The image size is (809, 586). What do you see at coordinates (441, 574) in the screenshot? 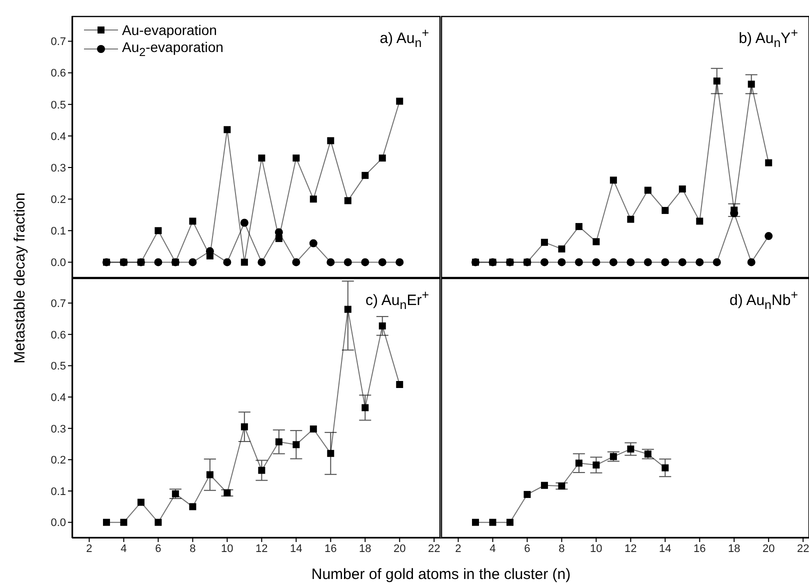
I see `x-axis-title: Number of gold atoms in the cluster (n)` at bounding box center [441, 574].